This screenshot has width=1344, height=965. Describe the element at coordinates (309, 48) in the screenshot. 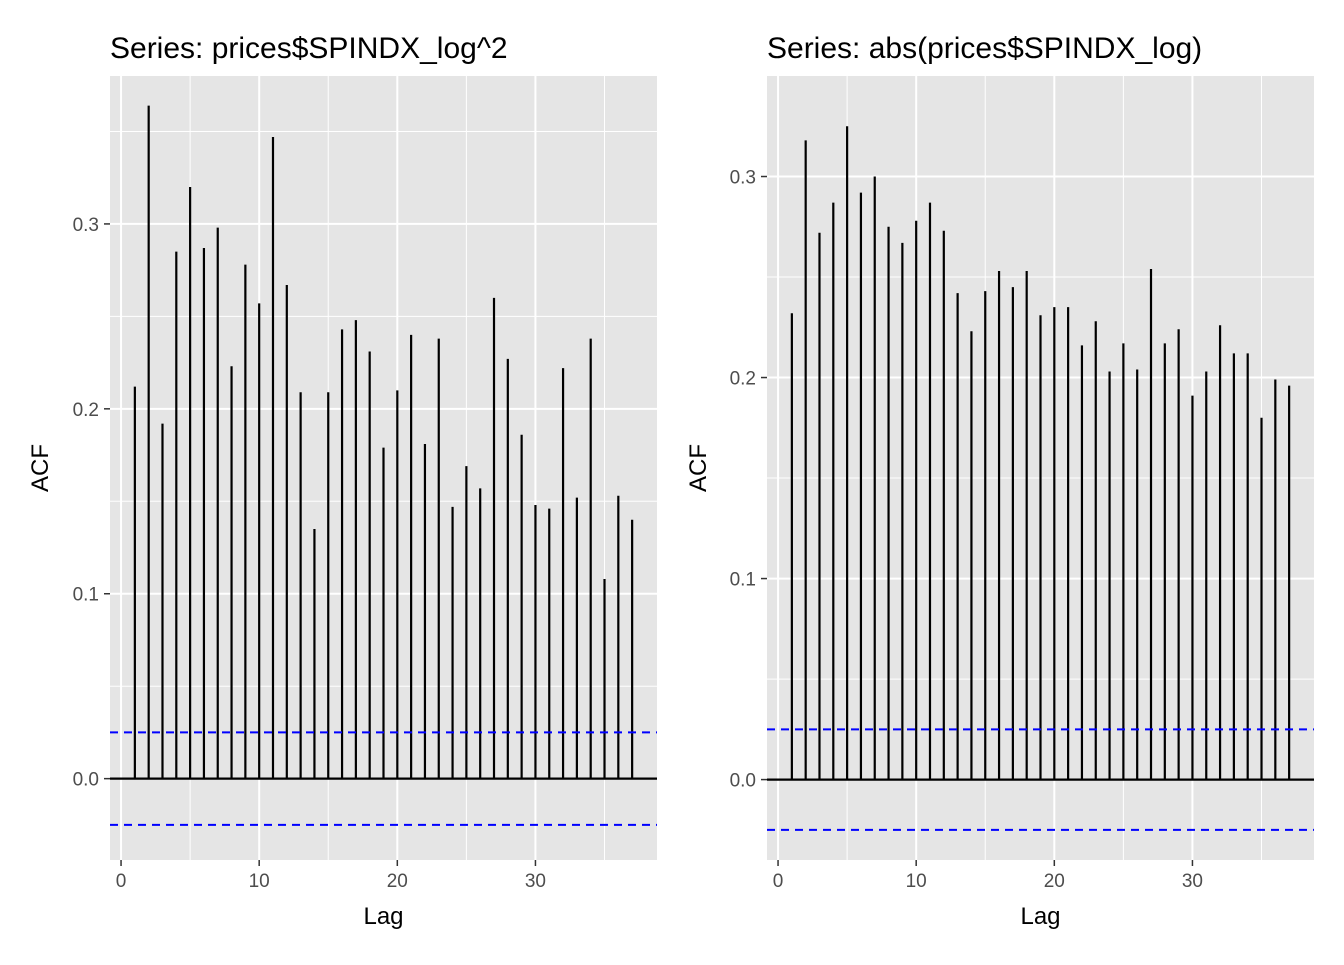

I see `chart-title: Series: prices$SPINDX_log^2` at that location.